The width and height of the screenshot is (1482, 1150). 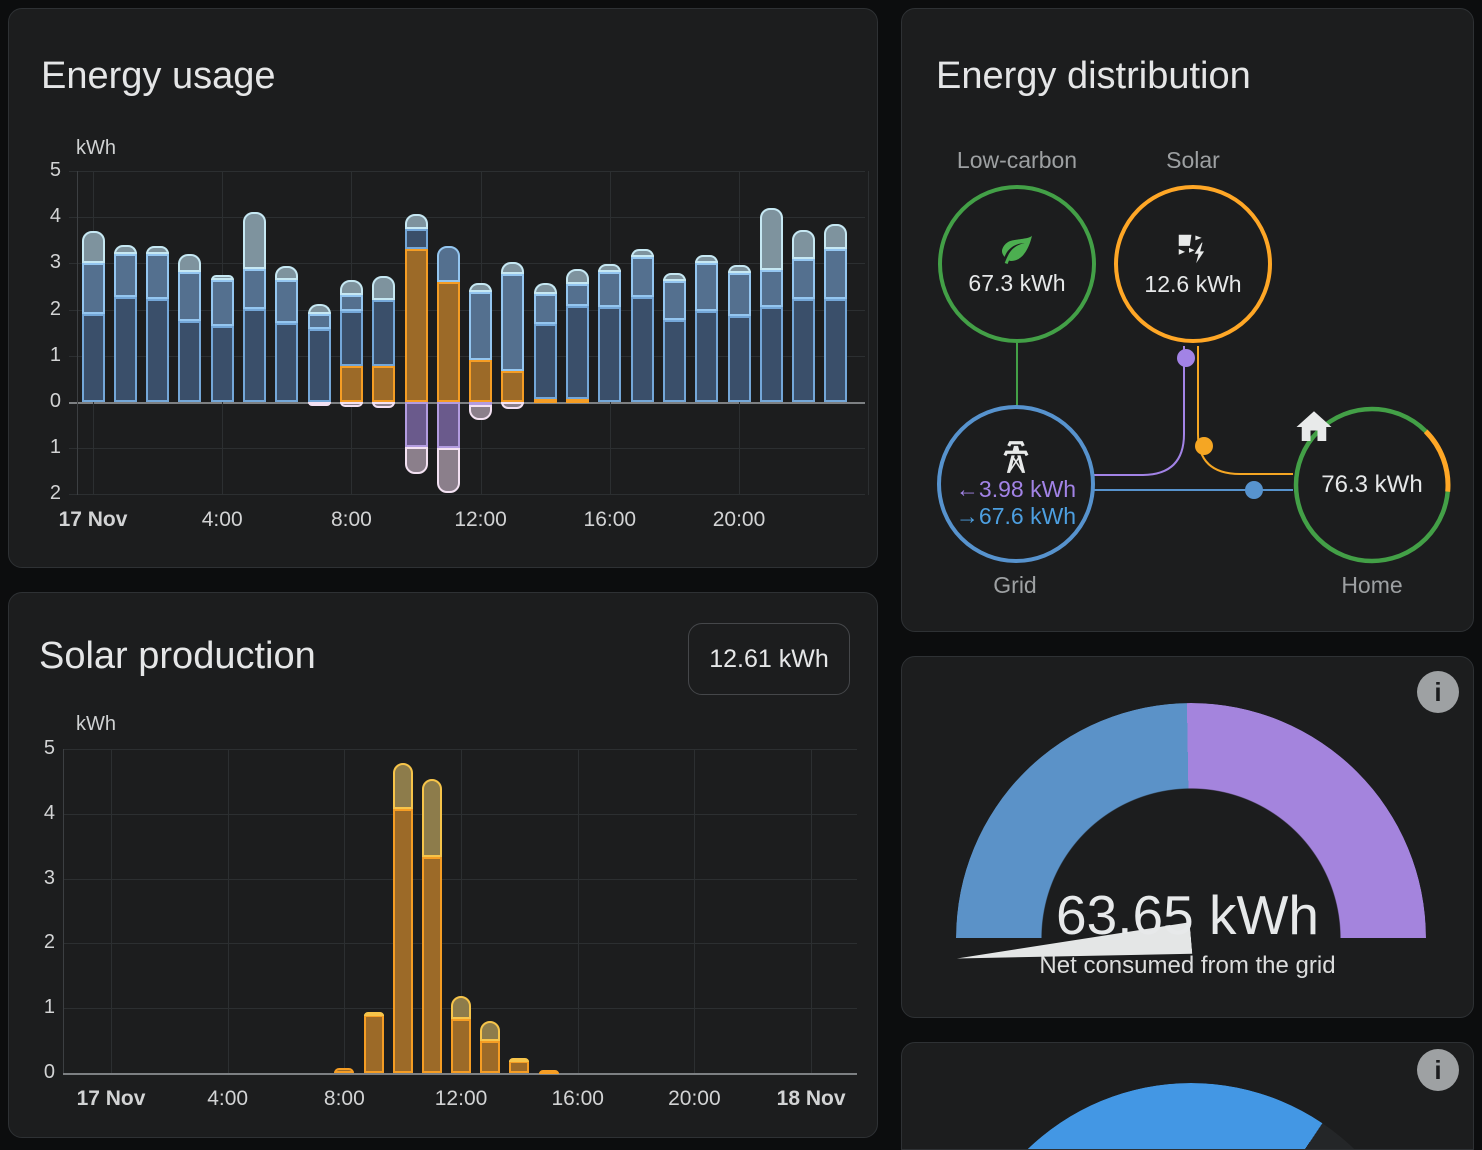 I want to click on energy-usage-unit-label: kWh, so click(x=96, y=148).